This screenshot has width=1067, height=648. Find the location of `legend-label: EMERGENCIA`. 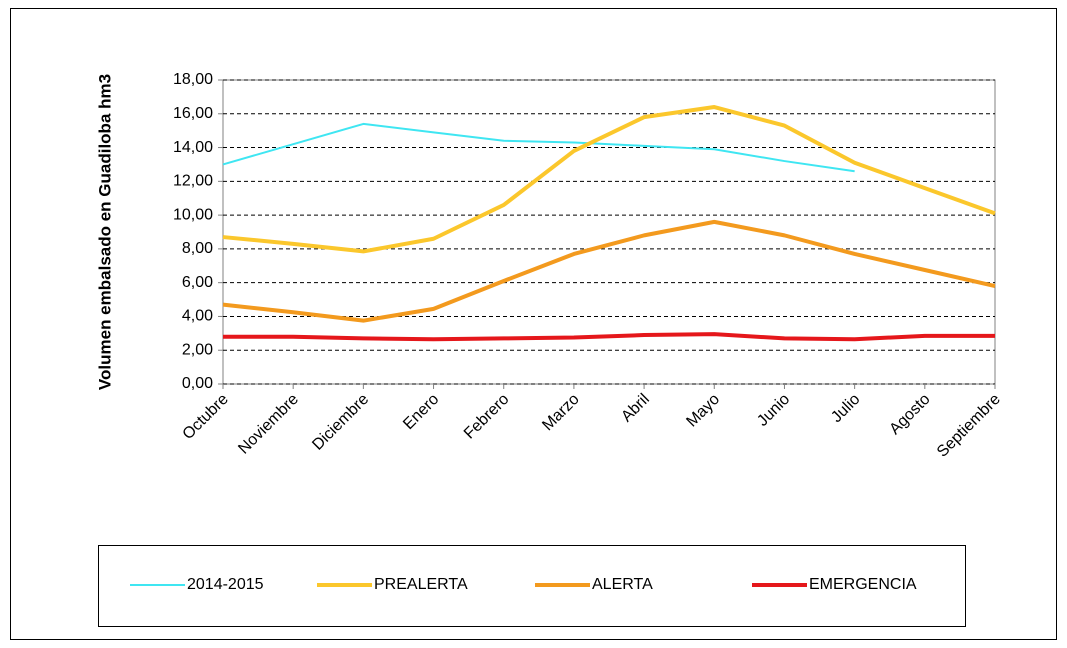

legend-label: EMERGENCIA is located at coordinates (863, 584).